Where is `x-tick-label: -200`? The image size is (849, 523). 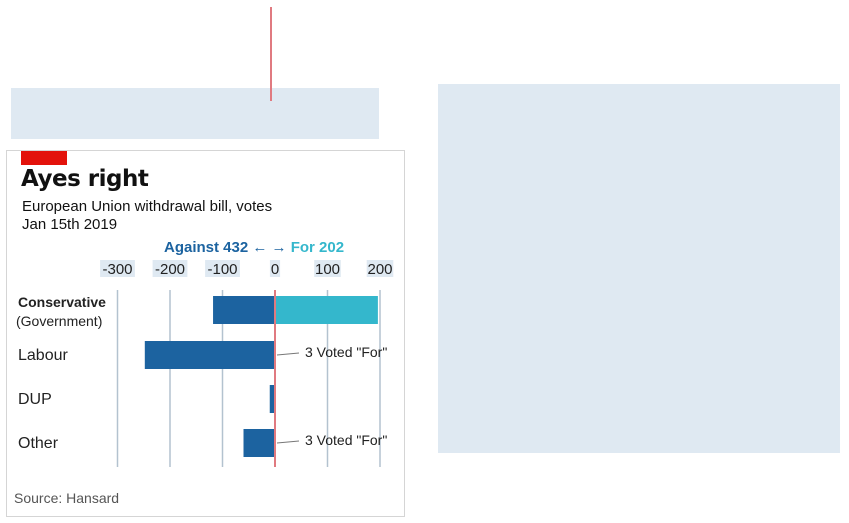
x-tick-label: -200 is located at coordinates (170, 269).